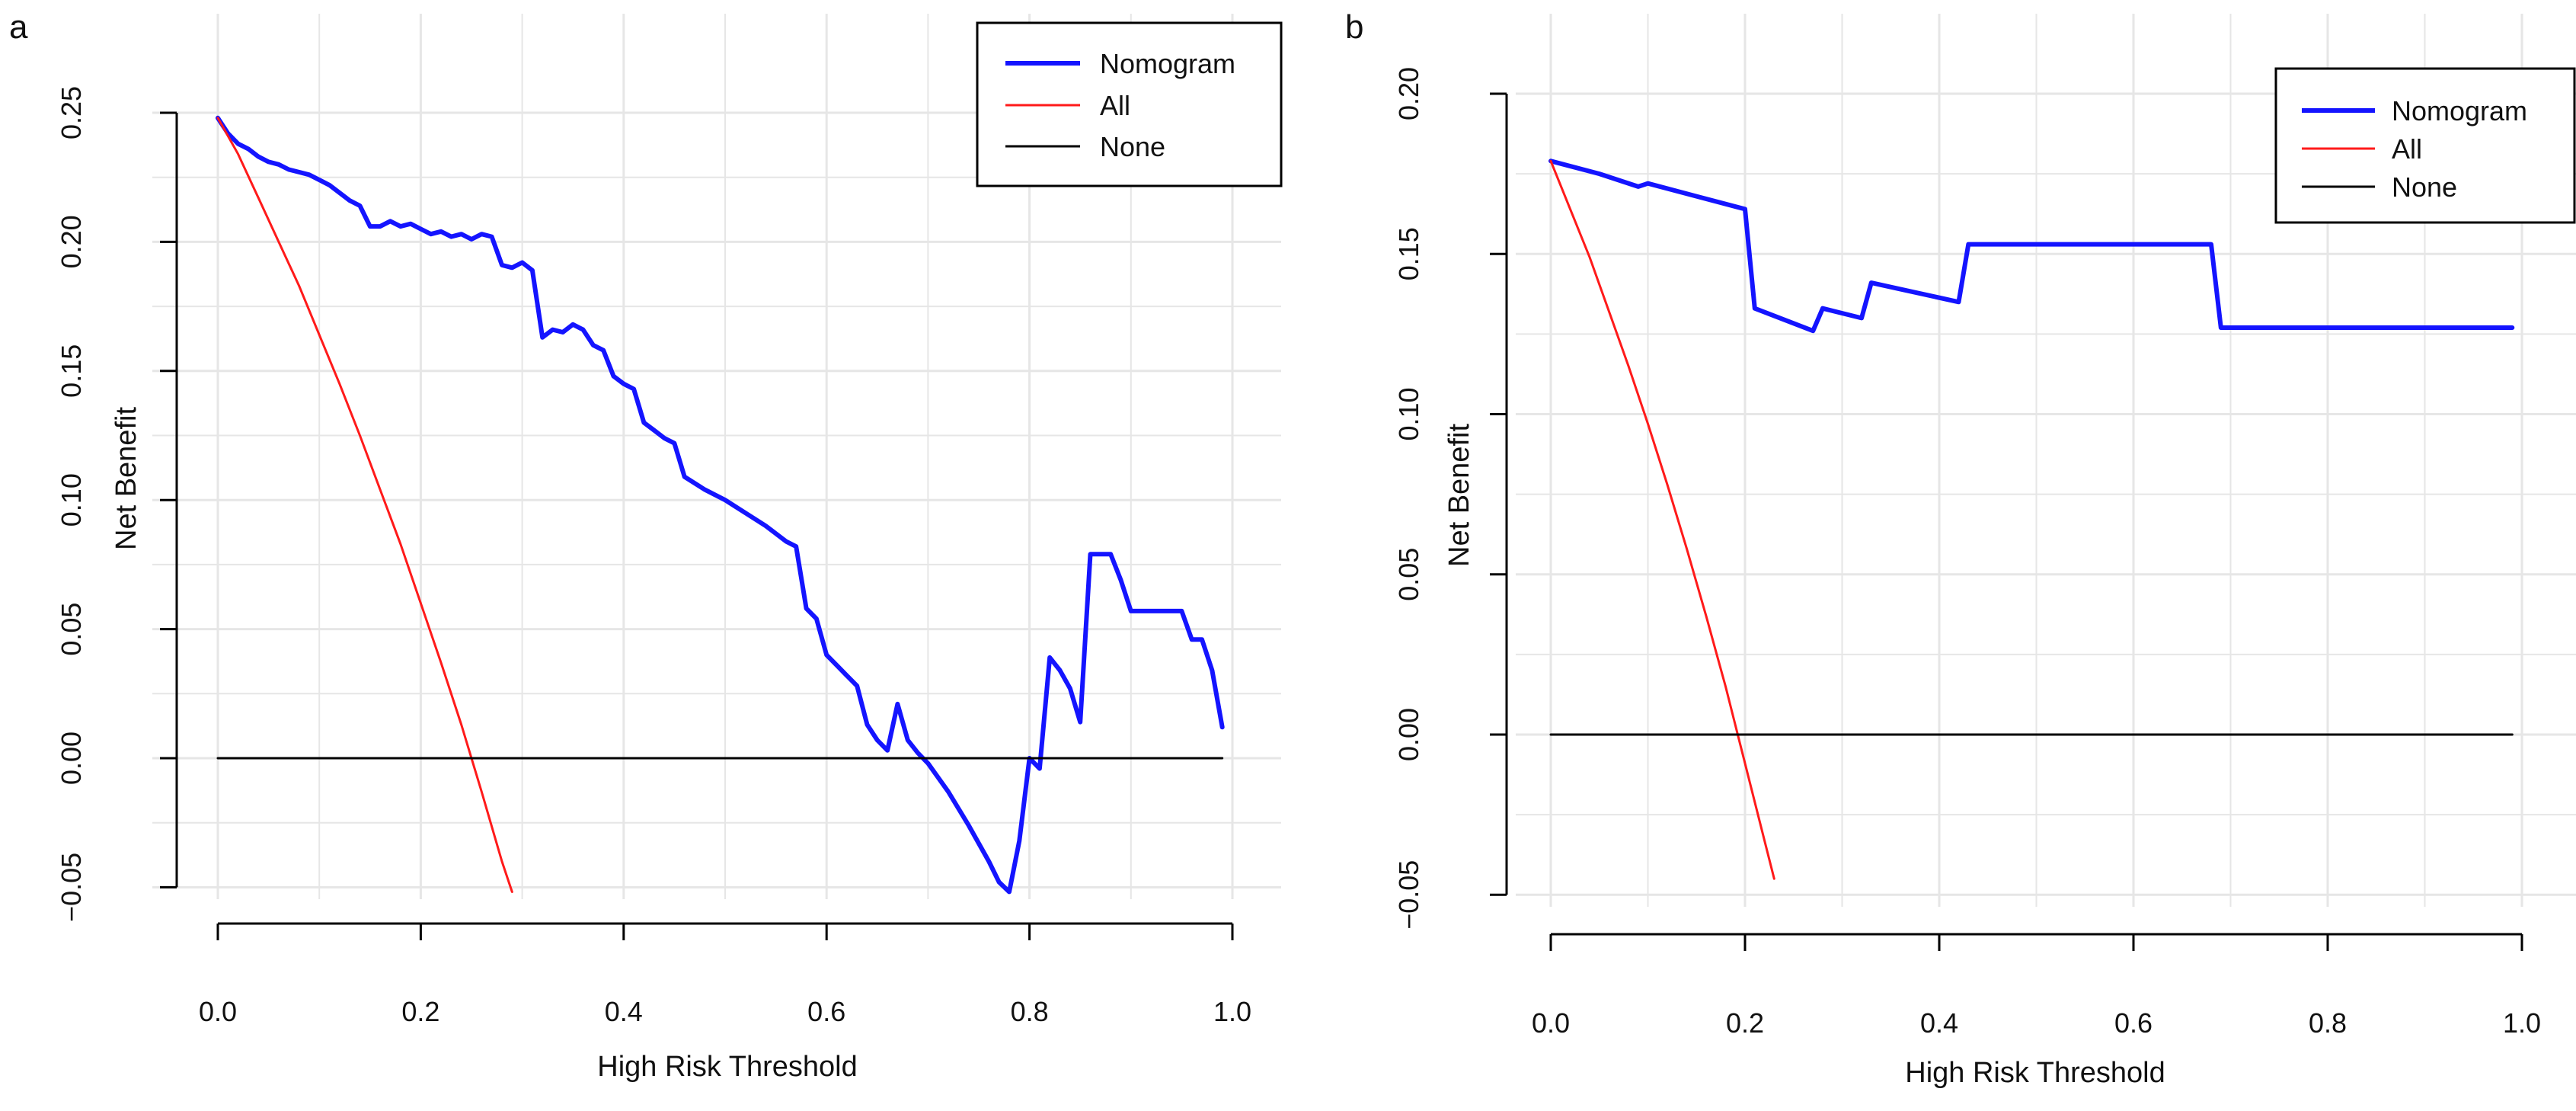  I want to click on panel-b-legend-label-none: None, so click(2425, 187).